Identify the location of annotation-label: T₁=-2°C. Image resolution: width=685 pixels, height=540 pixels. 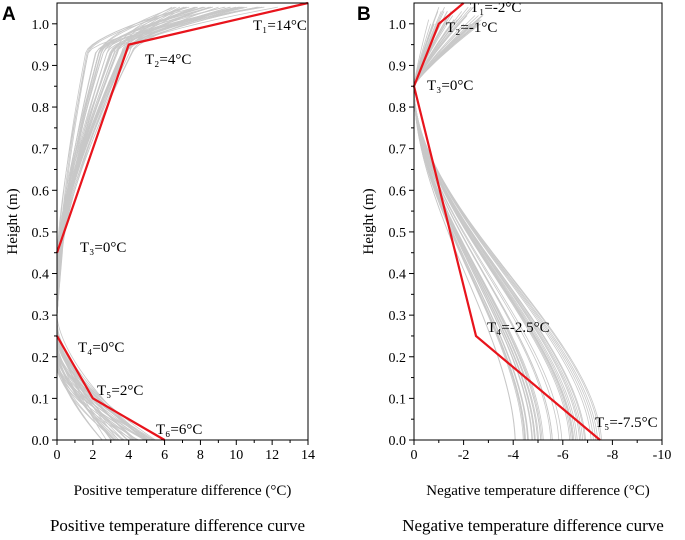
(495, 8).